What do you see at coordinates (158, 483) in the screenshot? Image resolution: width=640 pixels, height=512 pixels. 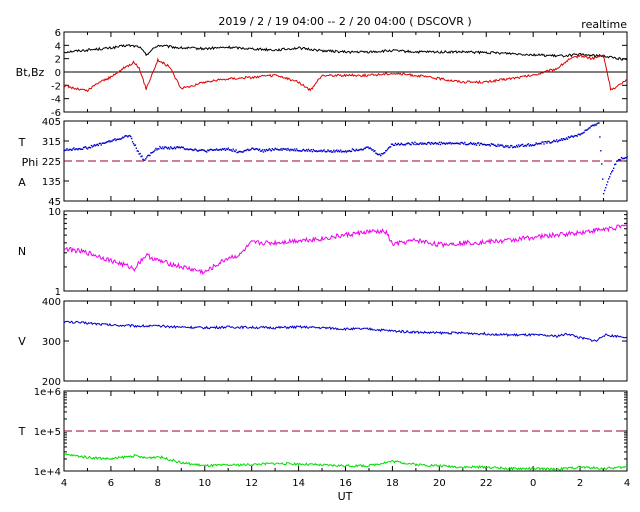 I see `x-tick-label: 8` at bounding box center [158, 483].